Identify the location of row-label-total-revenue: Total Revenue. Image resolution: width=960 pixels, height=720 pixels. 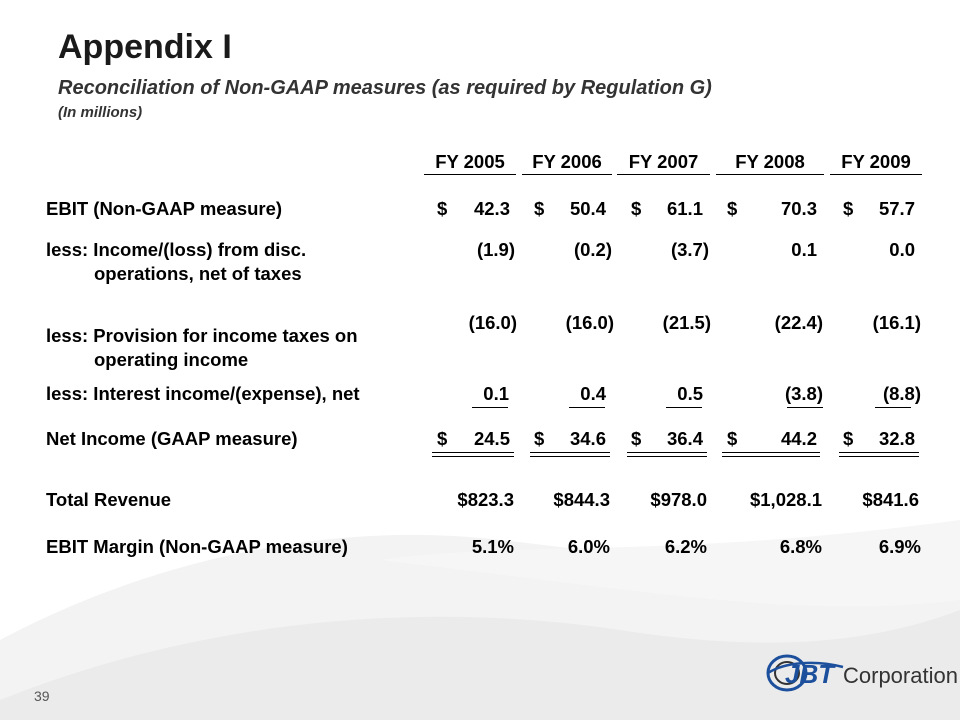
(109, 499).